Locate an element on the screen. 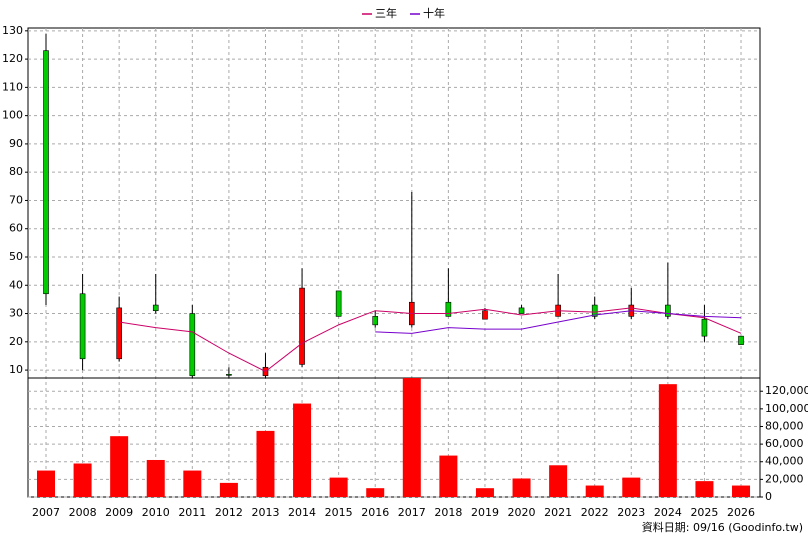 The height and width of the screenshot is (540, 808). legend-label: 十年 is located at coordinates (434, 13).